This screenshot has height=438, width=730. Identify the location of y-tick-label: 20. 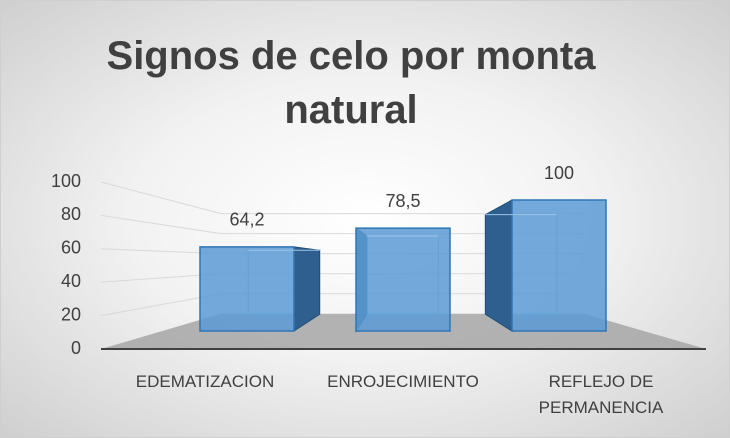
(71, 314).